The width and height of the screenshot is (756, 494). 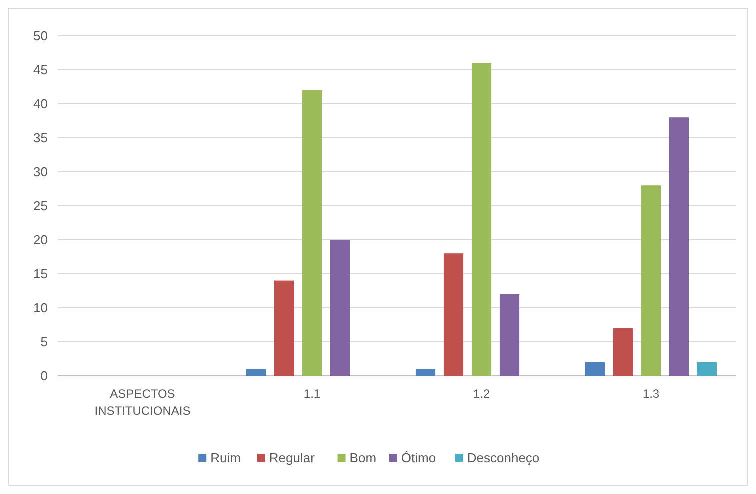 I want to click on x-tick-label: 1.3, so click(x=651, y=394).